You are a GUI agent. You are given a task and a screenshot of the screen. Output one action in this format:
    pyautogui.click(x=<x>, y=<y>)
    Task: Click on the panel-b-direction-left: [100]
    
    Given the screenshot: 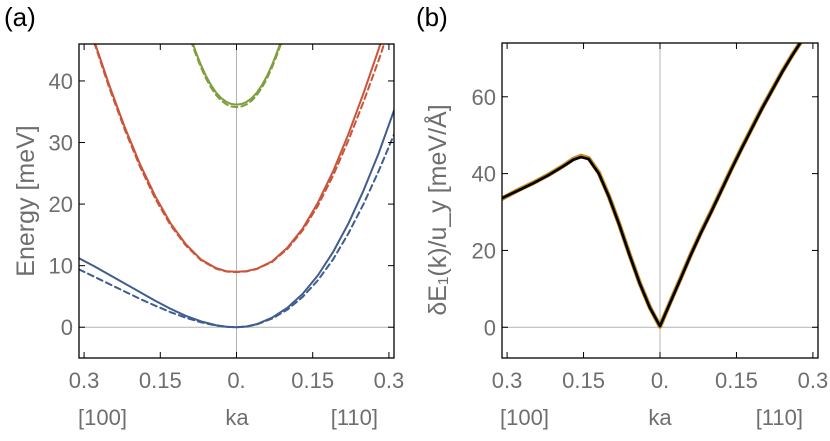 What is the action you would take?
    pyautogui.click(x=524, y=417)
    